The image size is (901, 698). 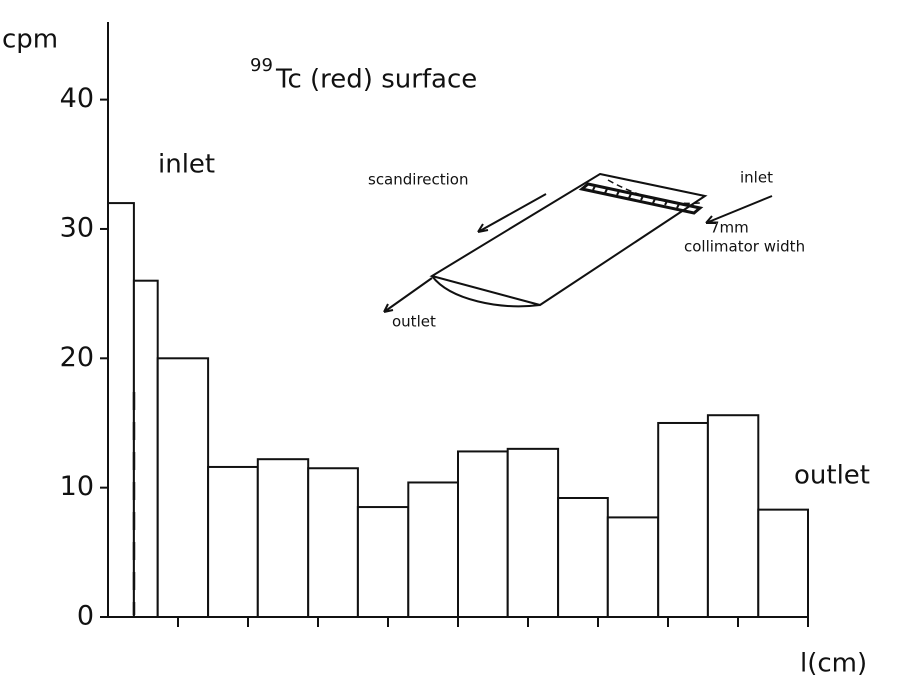 What do you see at coordinates (493, 622) in the screenshot?
I see `x-tick-marks` at bounding box center [493, 622].